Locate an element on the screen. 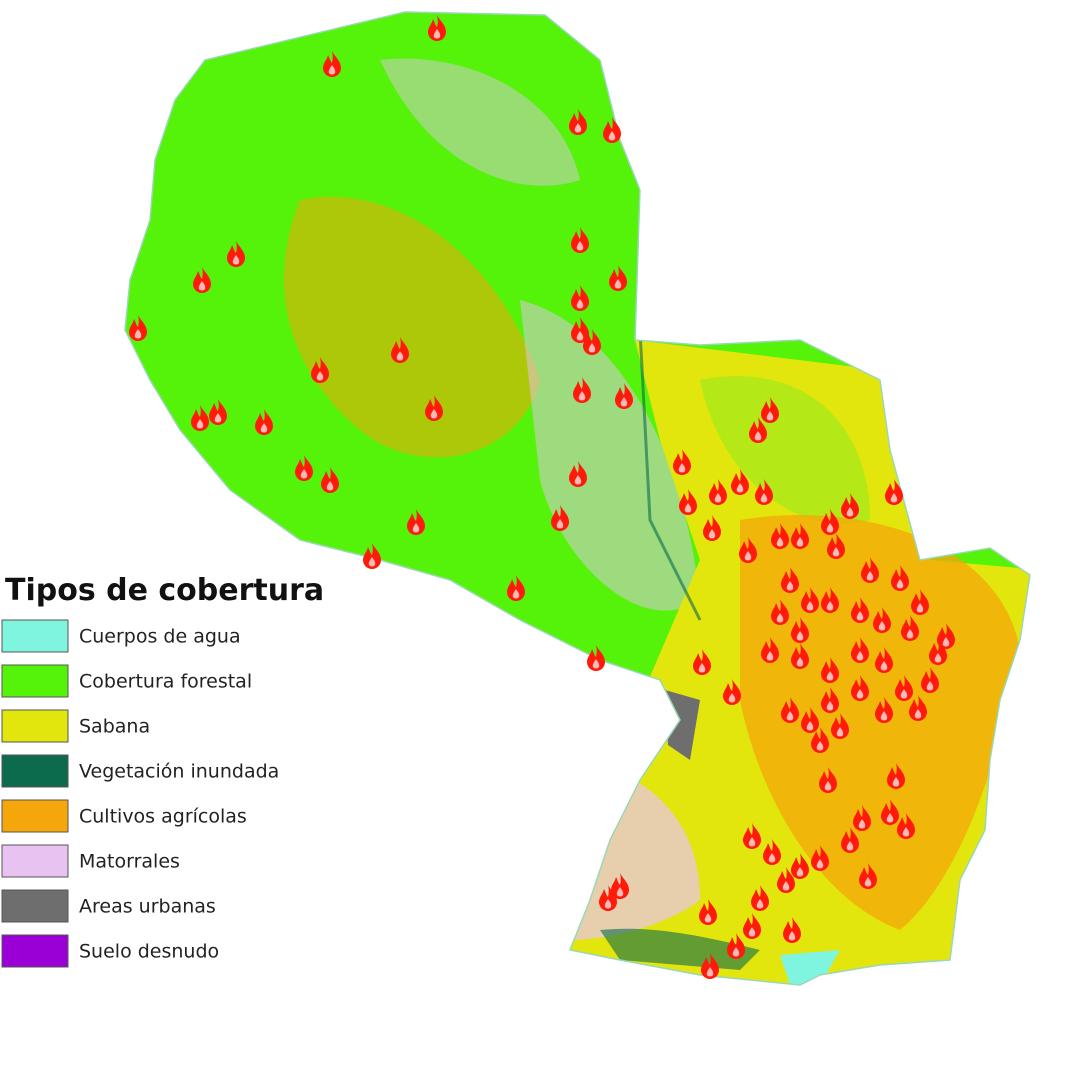  legend-label: Cobertura forestal is located at coordinates (165, 682).